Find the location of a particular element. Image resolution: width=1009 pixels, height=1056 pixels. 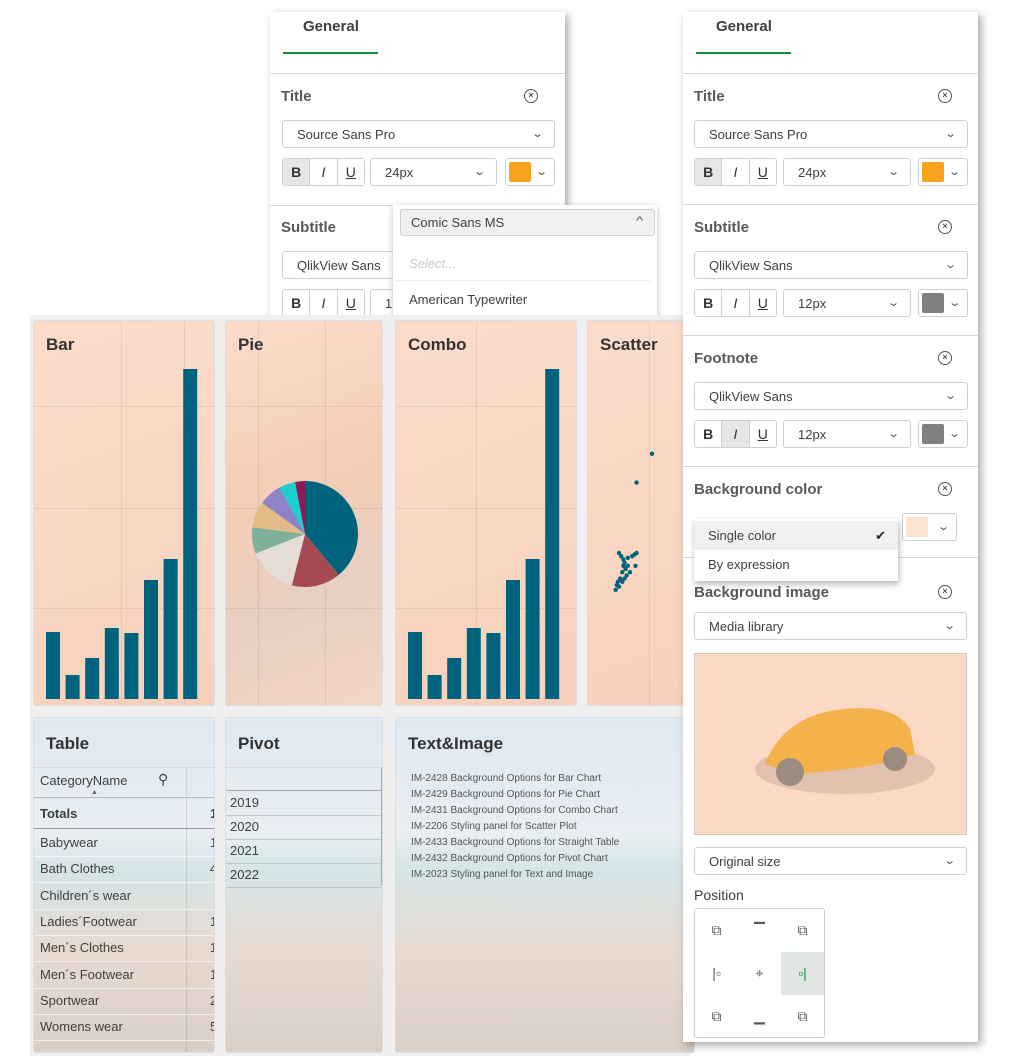

table-row: Children´s wear is located at coordinates (124, 895).